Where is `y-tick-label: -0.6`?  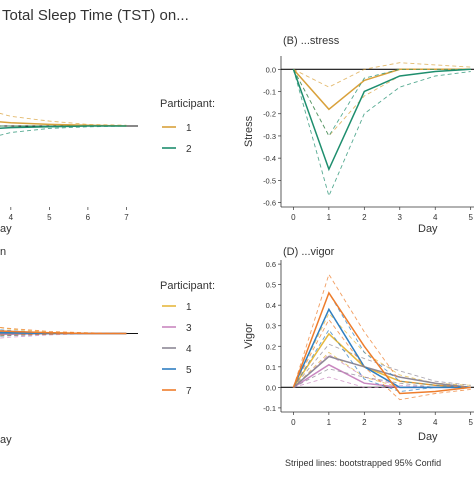 y-tick-label: -0.6 is located at coordinates (269, 203).